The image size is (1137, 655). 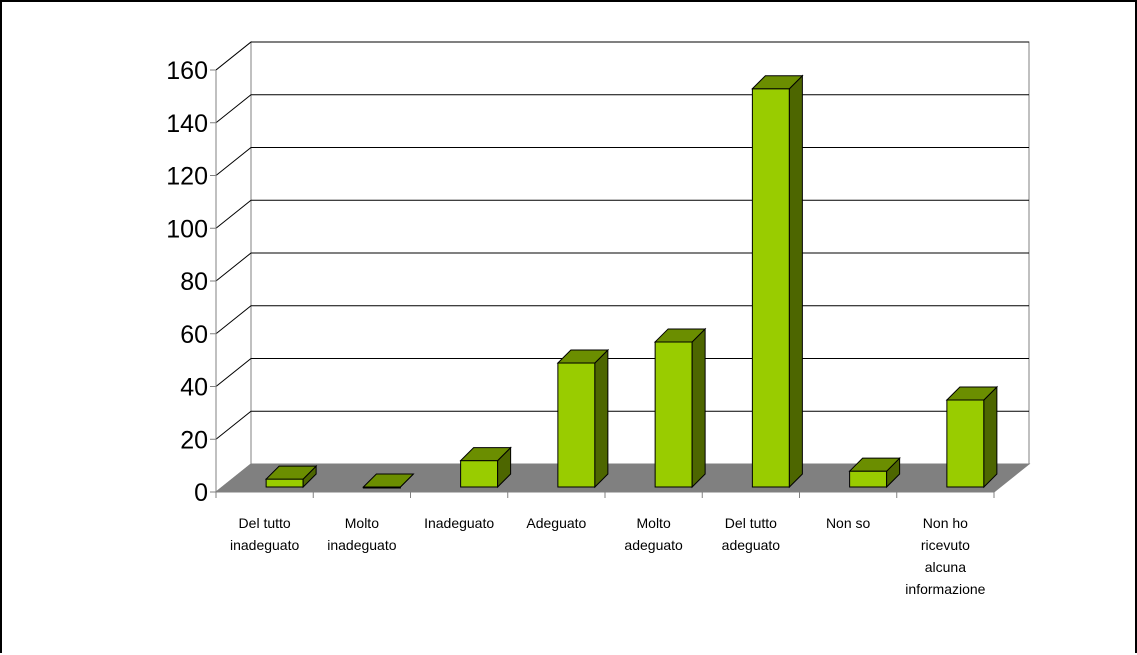 I want to click on y-tick-label: 20, so click(x=194, y=440).